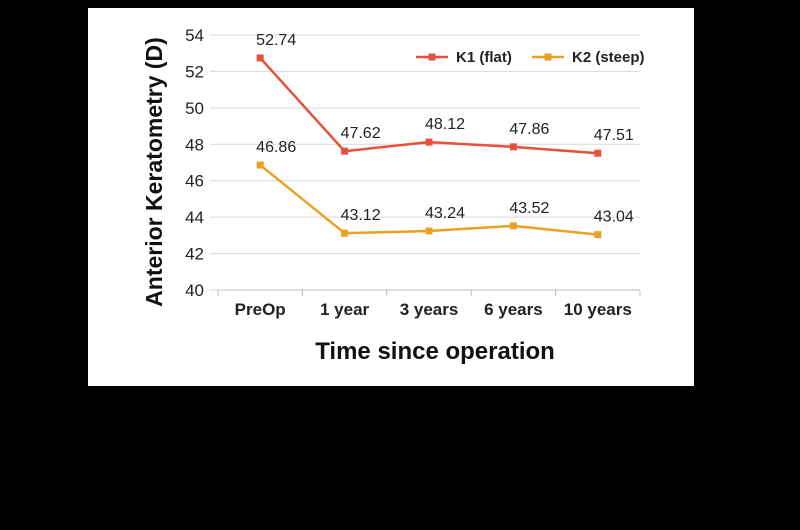 The height and width of the screenshot is (530, 800). Describe the element at coordinates (435, 351) in the screenshot. I see `x-axis-title: Time since operation` at that location.